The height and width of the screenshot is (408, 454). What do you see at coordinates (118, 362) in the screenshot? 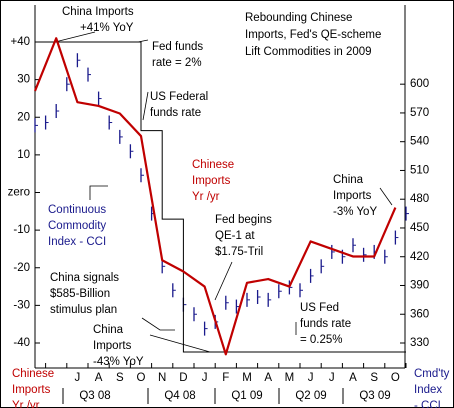
I see `annotation: -43% YoY` at bounding box center [118, 362].